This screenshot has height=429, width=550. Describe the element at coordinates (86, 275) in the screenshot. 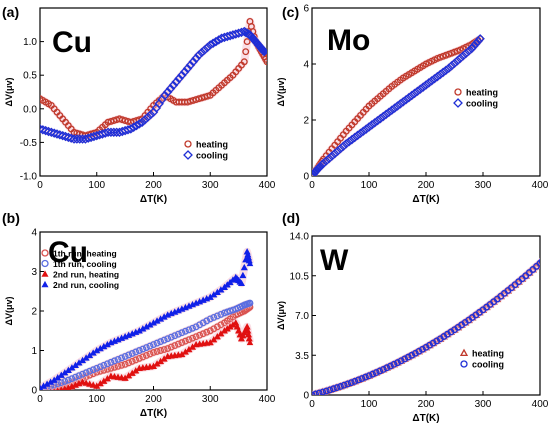

I see `legend-label: 2nd run, heating` at that location.